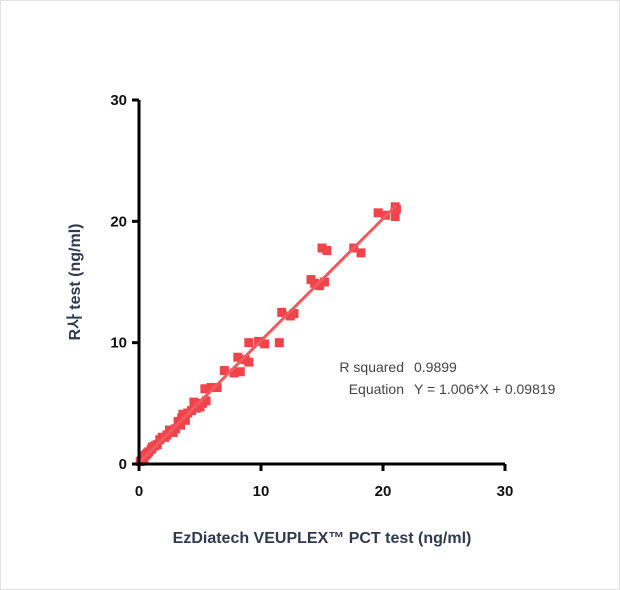 Image resolution: width=620 pixels, height=590 pixels. What do you see at coordinates (435, 367) in the screenshot?
I see `r-squared-value: 0.9899` at bounding box center [435, 367].